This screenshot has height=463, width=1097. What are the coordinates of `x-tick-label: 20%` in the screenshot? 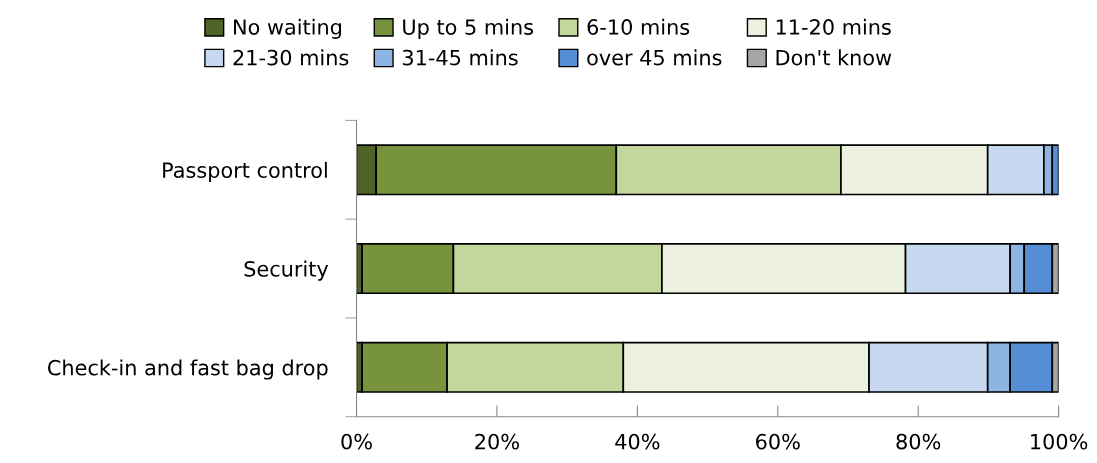 It's located at (497, 441).